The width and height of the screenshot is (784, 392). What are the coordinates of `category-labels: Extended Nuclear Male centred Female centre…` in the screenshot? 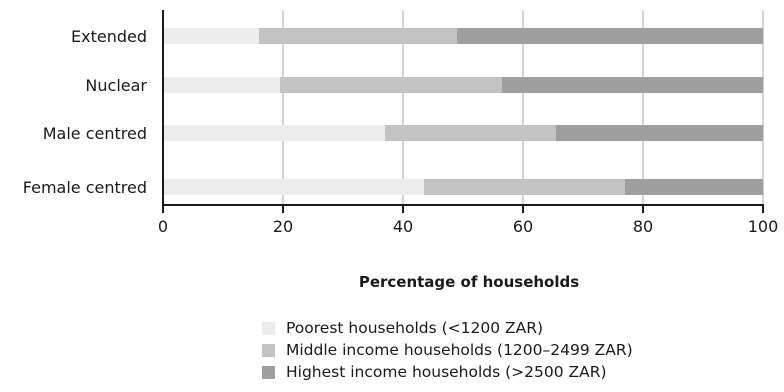 It's located at (85, 112).